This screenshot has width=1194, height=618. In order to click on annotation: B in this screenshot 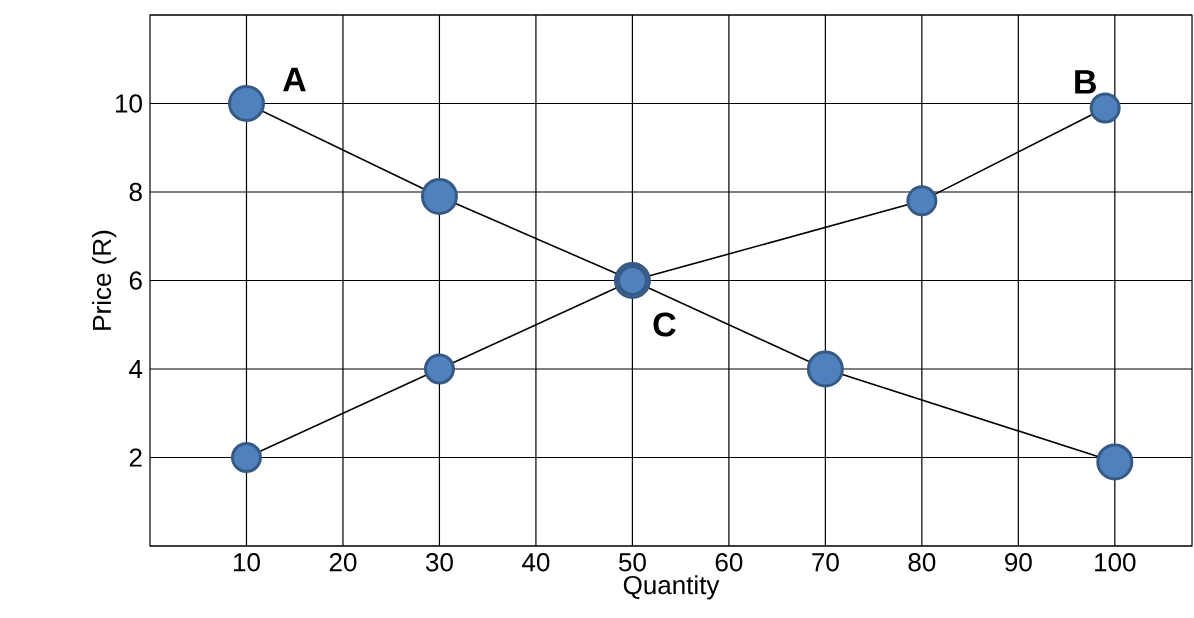, I will do `click(1085, 82)`.